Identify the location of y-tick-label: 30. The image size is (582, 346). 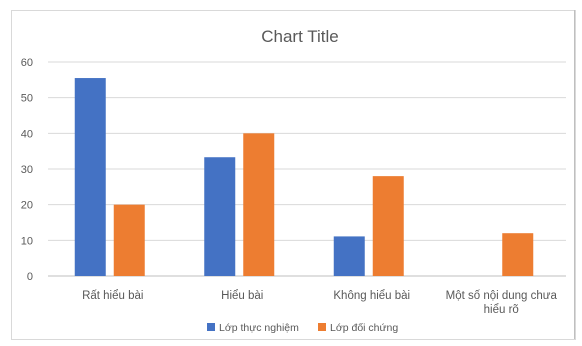
(27, 170).